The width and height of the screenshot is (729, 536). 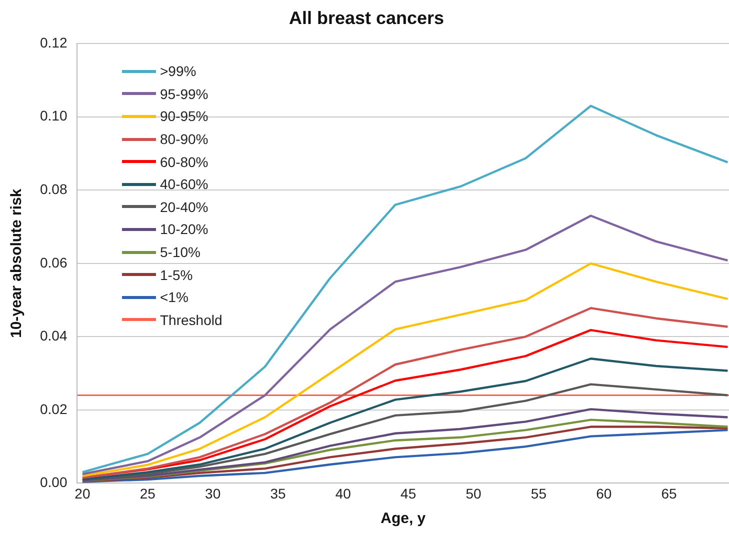 What do you see at coordinates (54, 116) in the screenshot?
I see `y-tick-label: 0.10` at bounding box center [54, 116].